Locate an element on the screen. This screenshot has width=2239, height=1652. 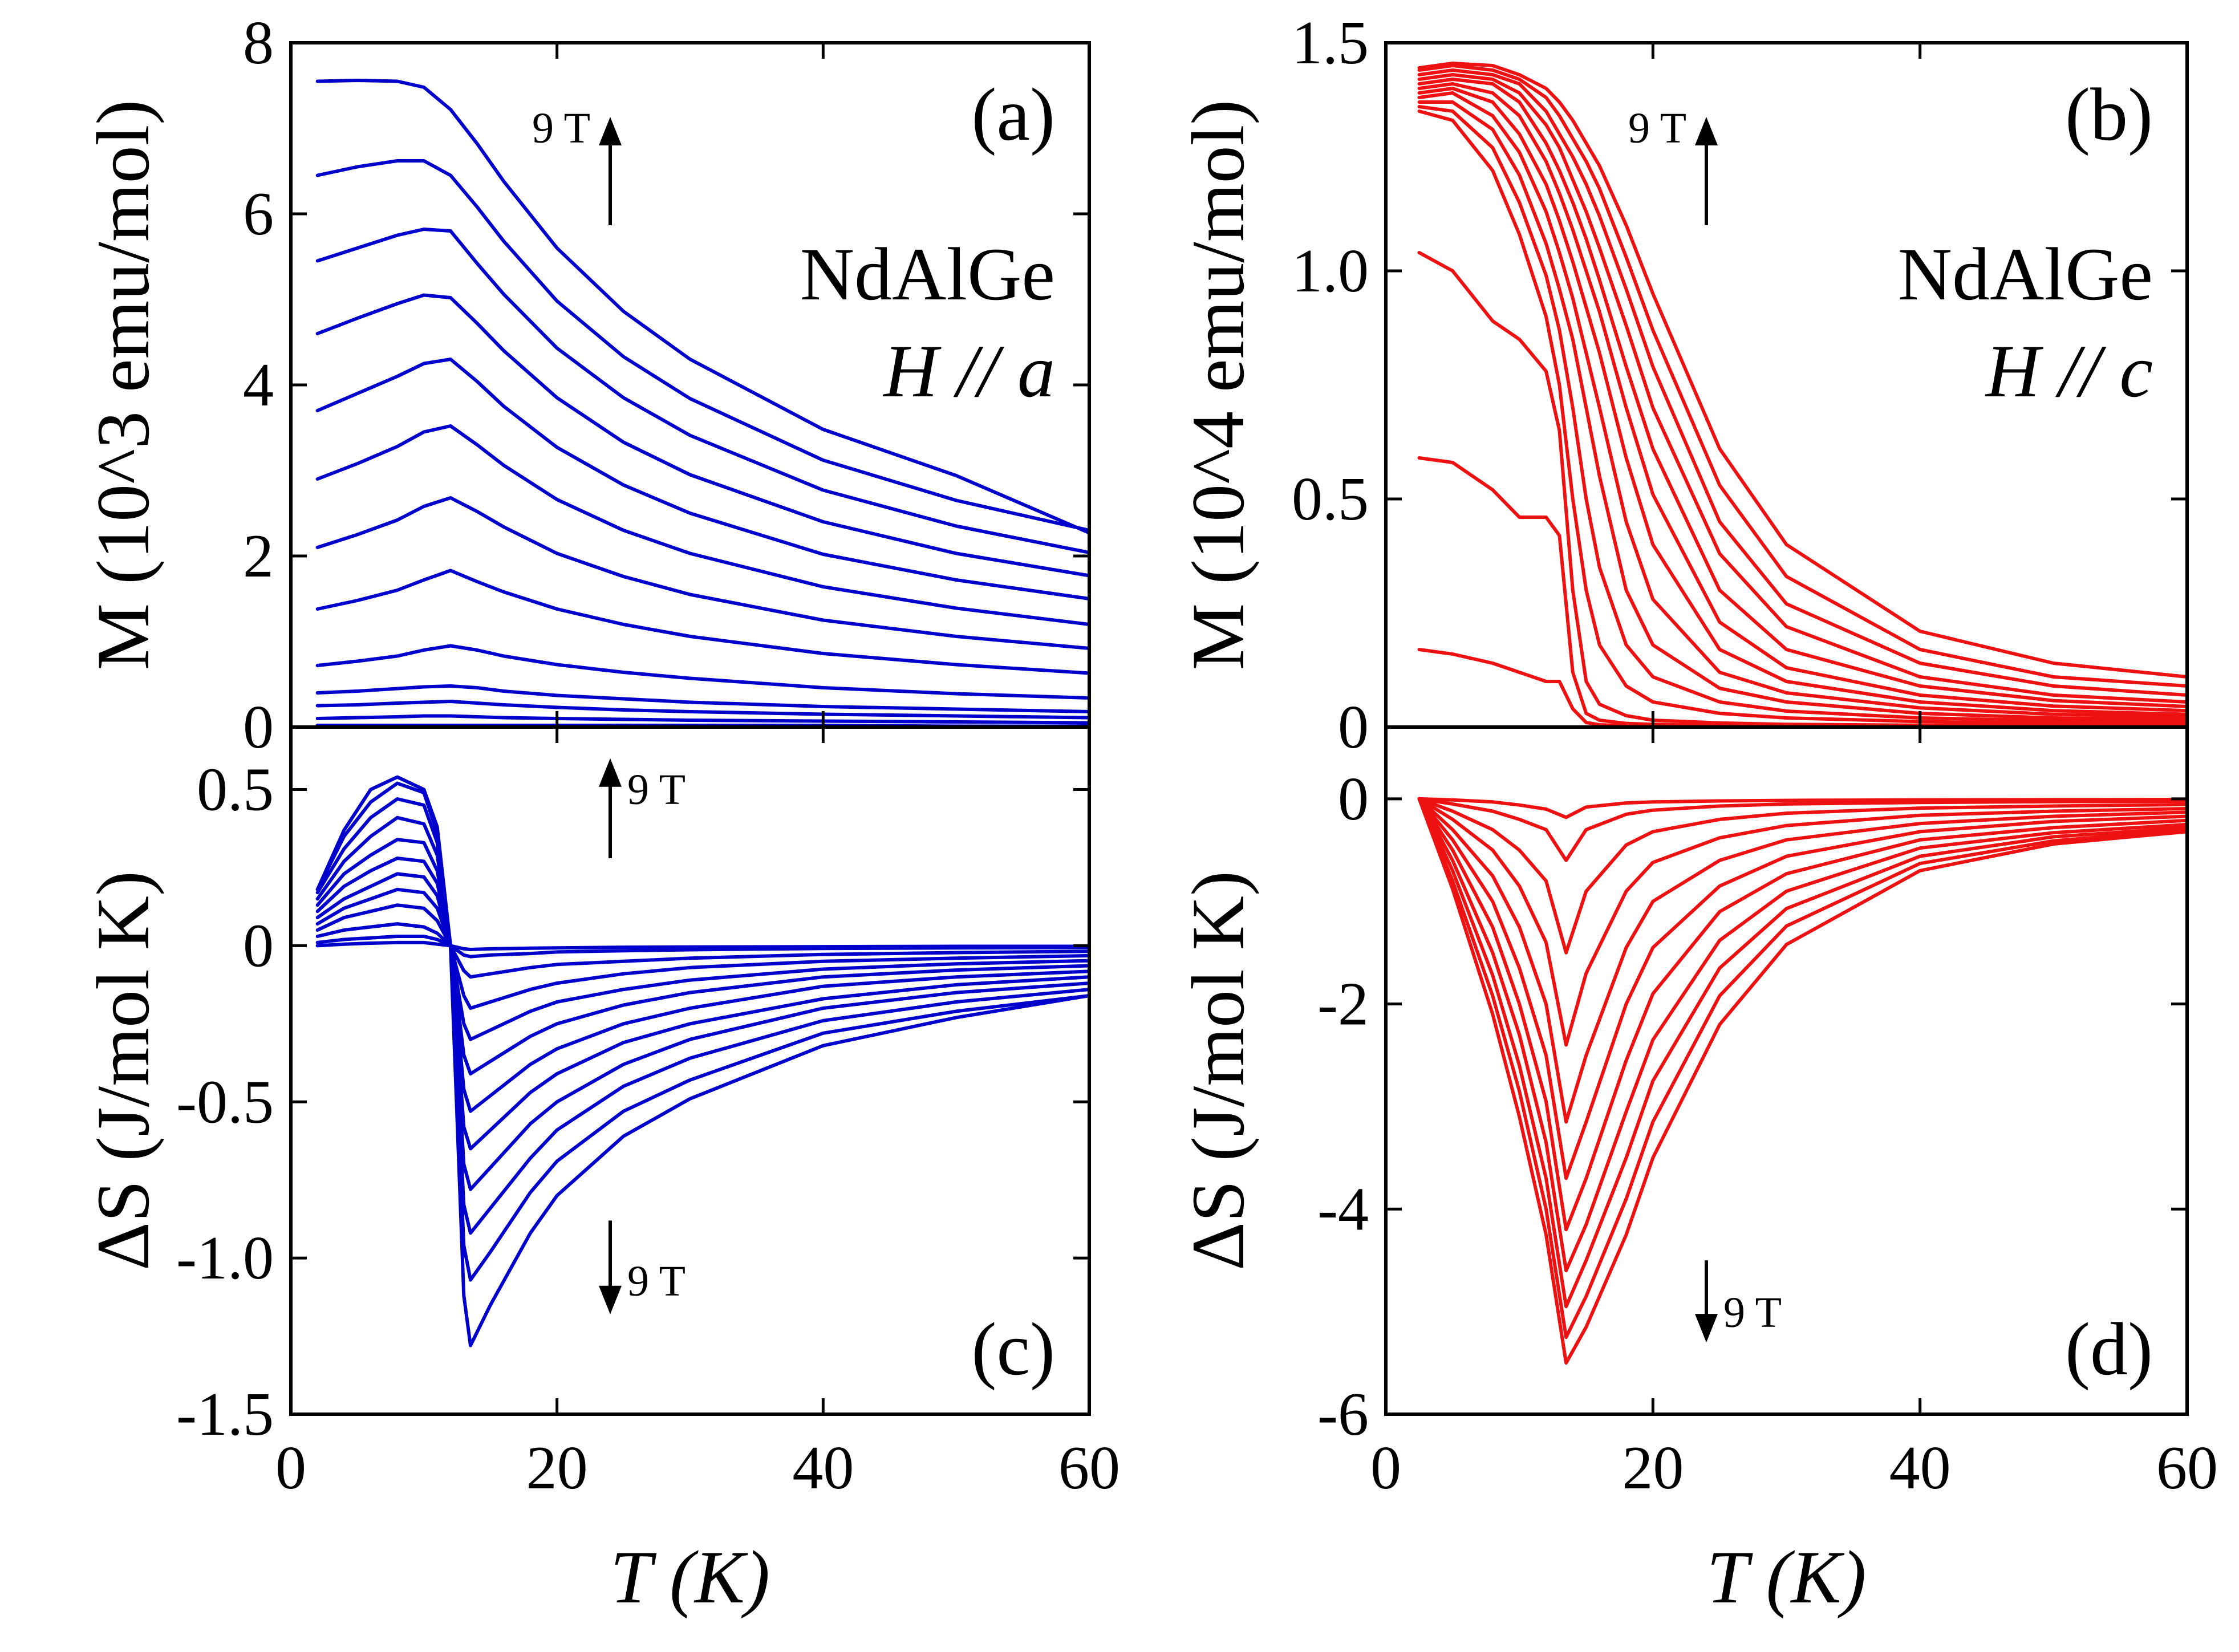
panel-d-y-tick-label: -2 is located at coordinates (1343, 1004).